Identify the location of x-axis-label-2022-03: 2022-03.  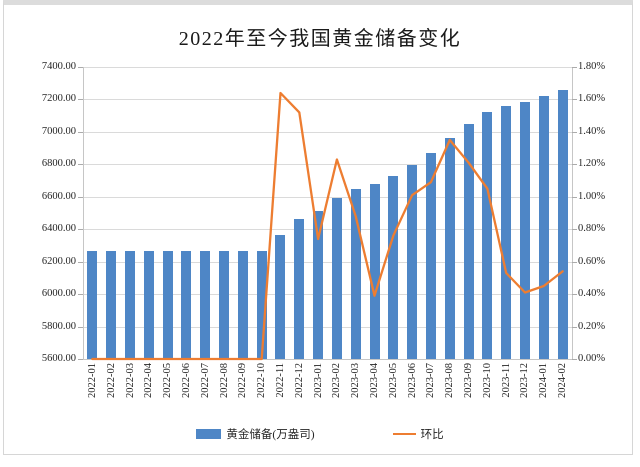
(130, 380).